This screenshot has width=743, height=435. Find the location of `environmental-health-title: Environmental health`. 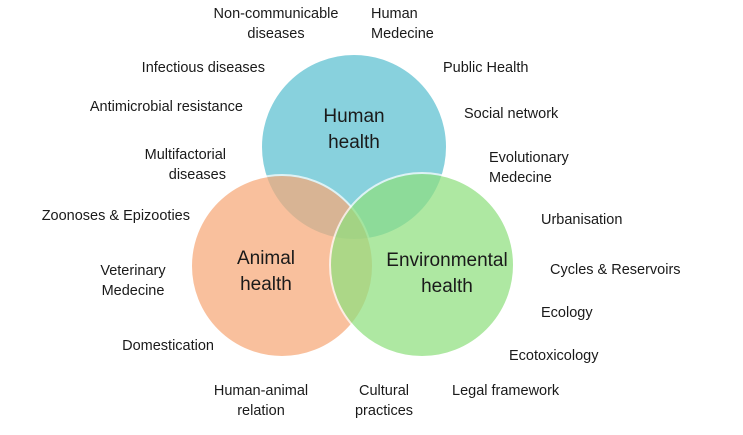

environmental-health-title: Environmental health is located at coordinates (447, 273).